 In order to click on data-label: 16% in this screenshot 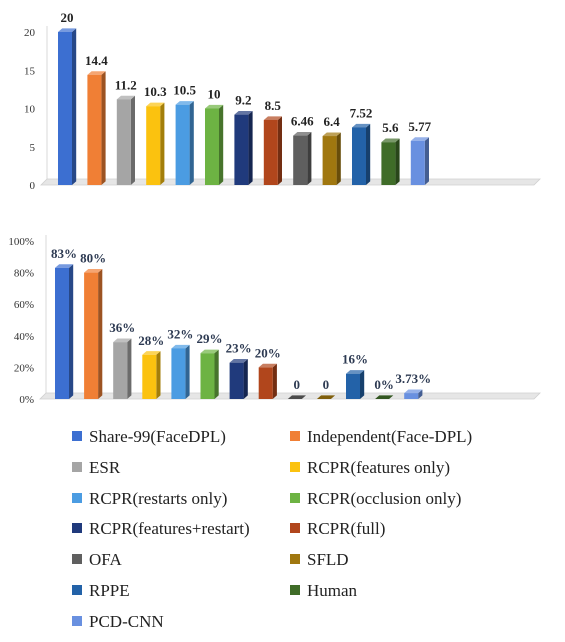, I will do `click(355, 359)`.